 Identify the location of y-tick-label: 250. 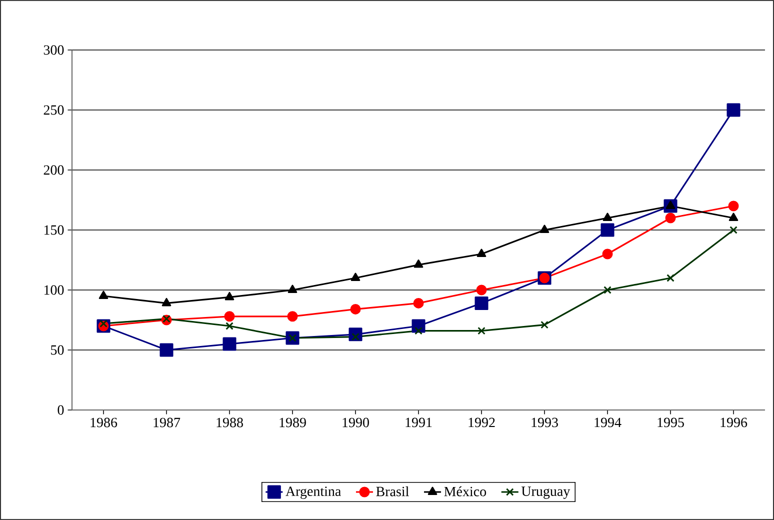
(54, 110).